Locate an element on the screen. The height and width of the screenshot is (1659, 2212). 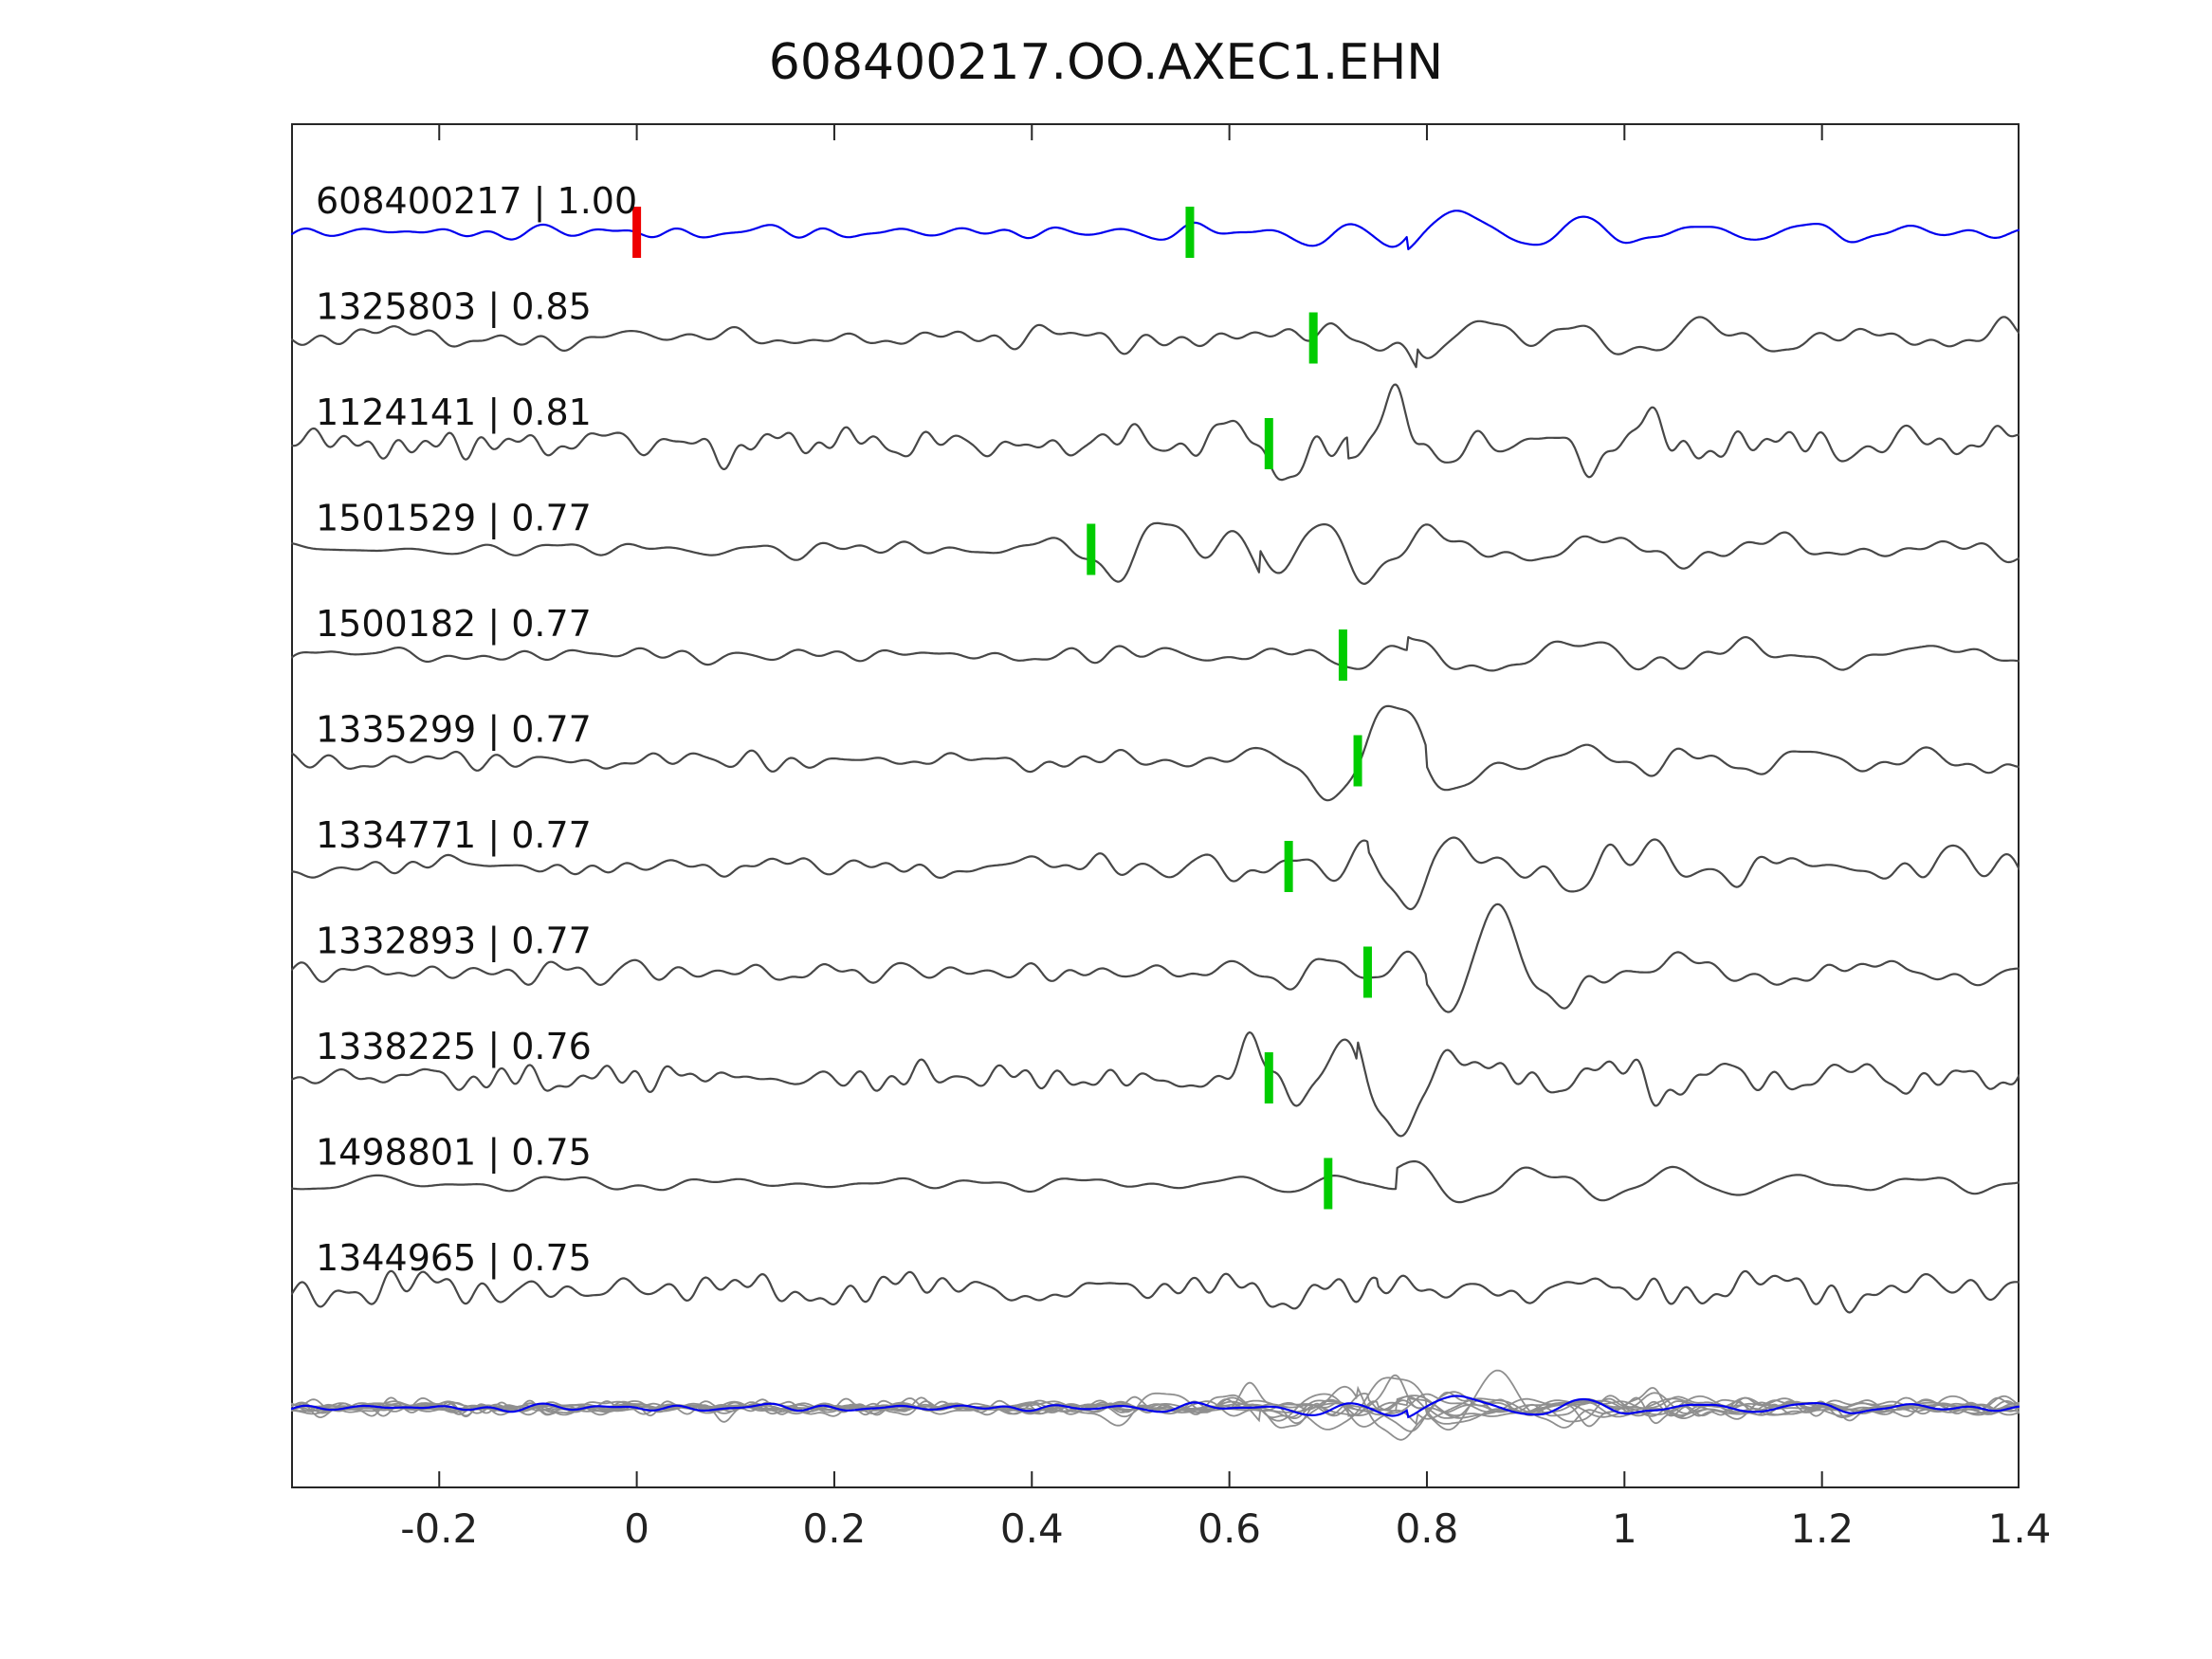
figure-title: 608400217.OO.AXEC1.EHN is located at coordinates (1106, 62).